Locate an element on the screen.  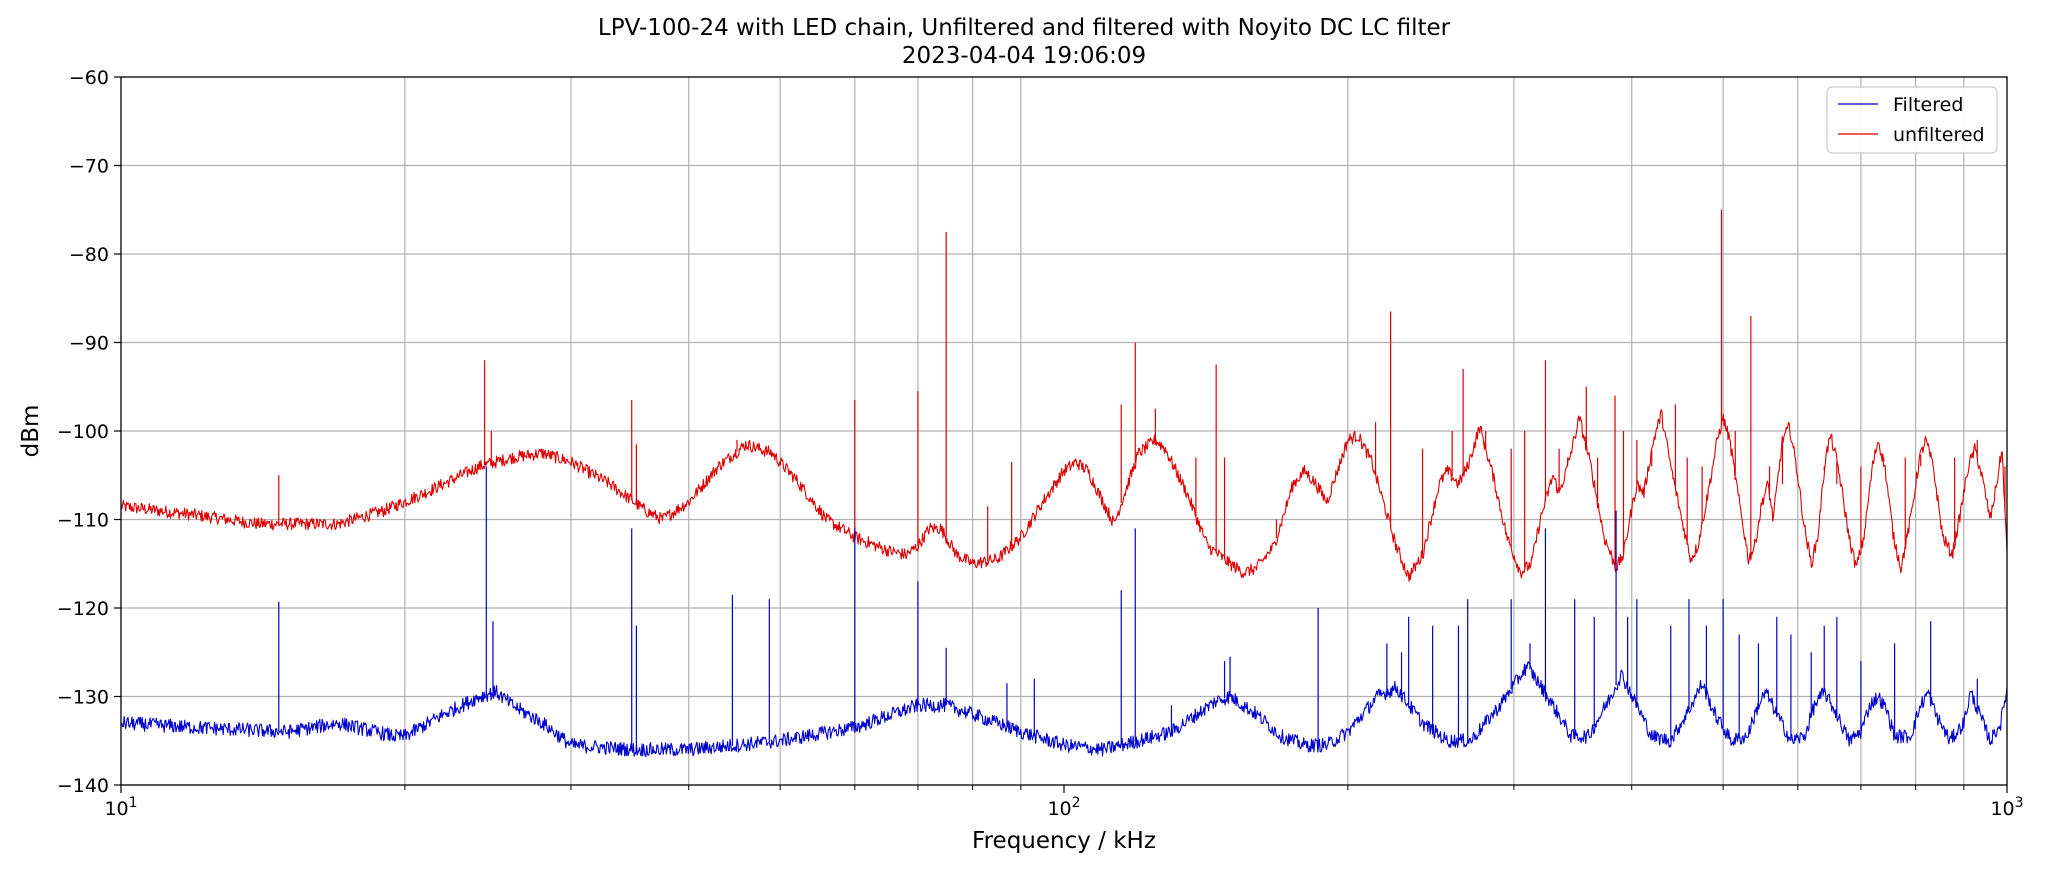
y-tick-label: −100 is located at coordinates (83, 432).